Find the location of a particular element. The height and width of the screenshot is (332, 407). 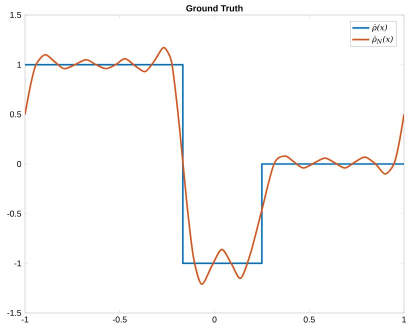

chart-title: Ground Truth is located at coordinates (214, 8).